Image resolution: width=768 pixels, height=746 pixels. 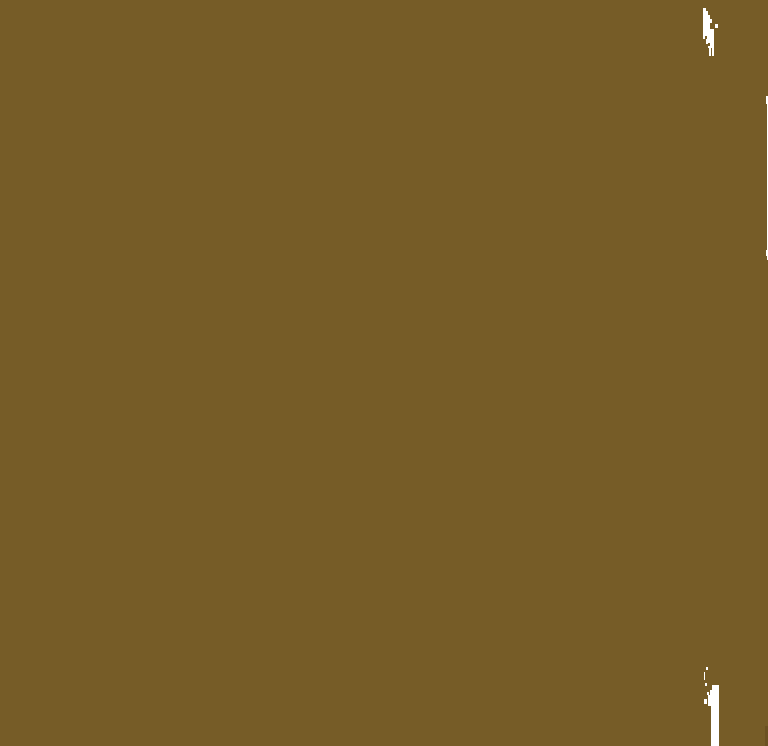 I want to click on bottom-right-white-strip, so click(x=711, y=706).